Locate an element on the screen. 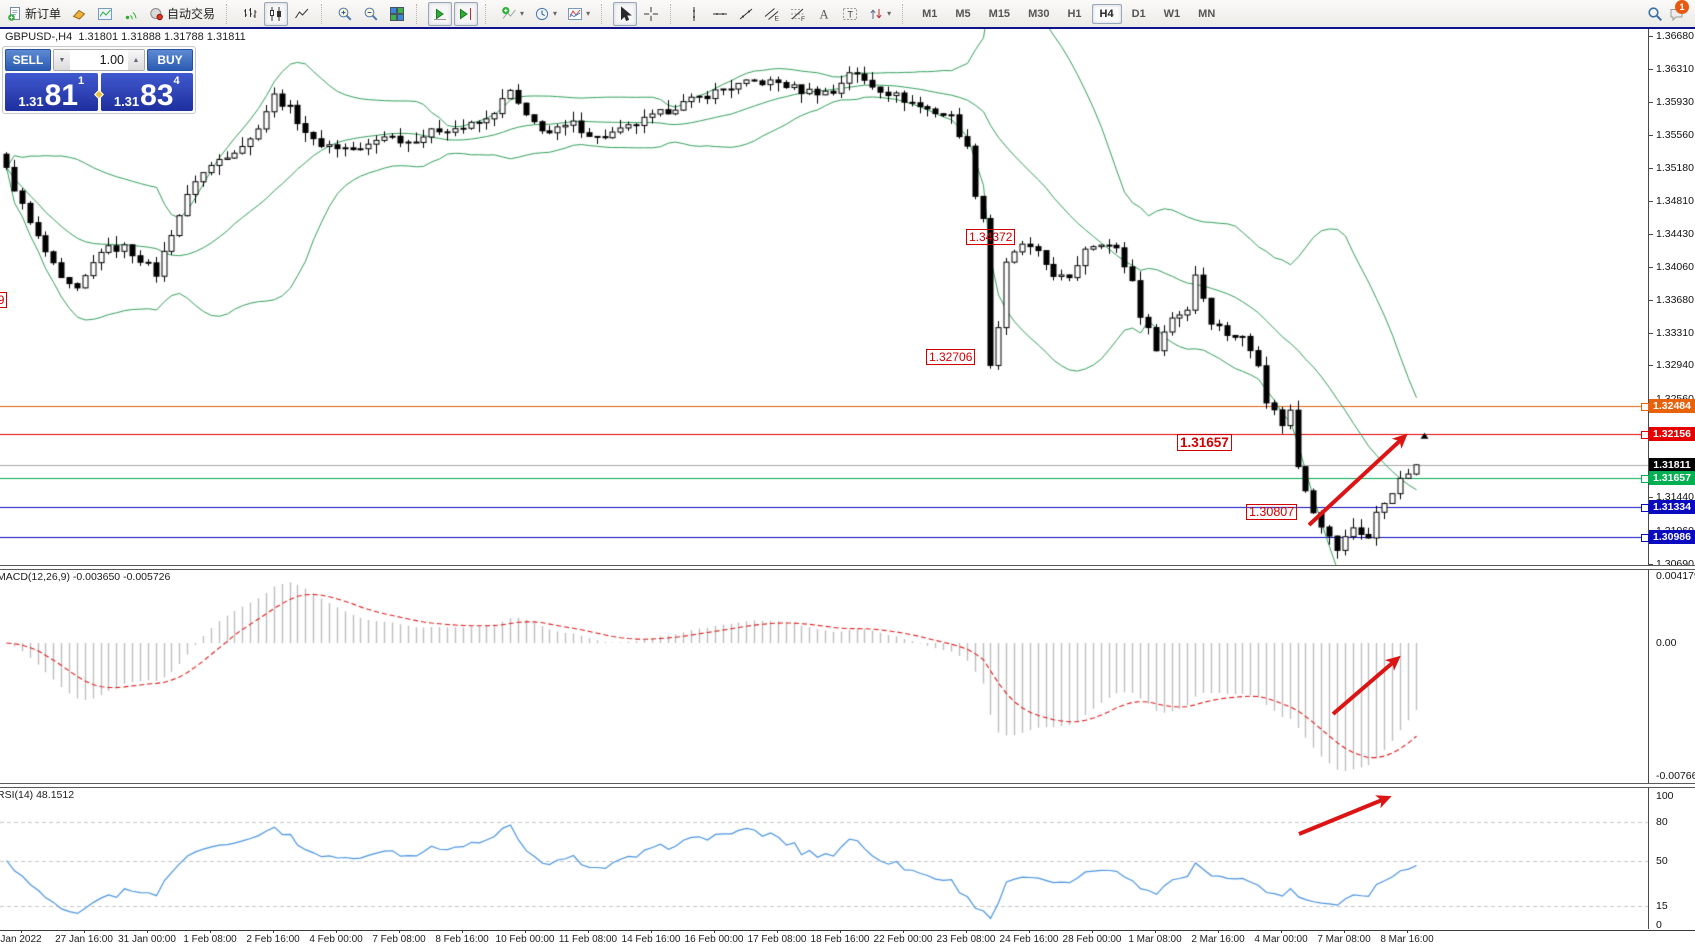  channel-button: E is located at coordinates (772, 14).